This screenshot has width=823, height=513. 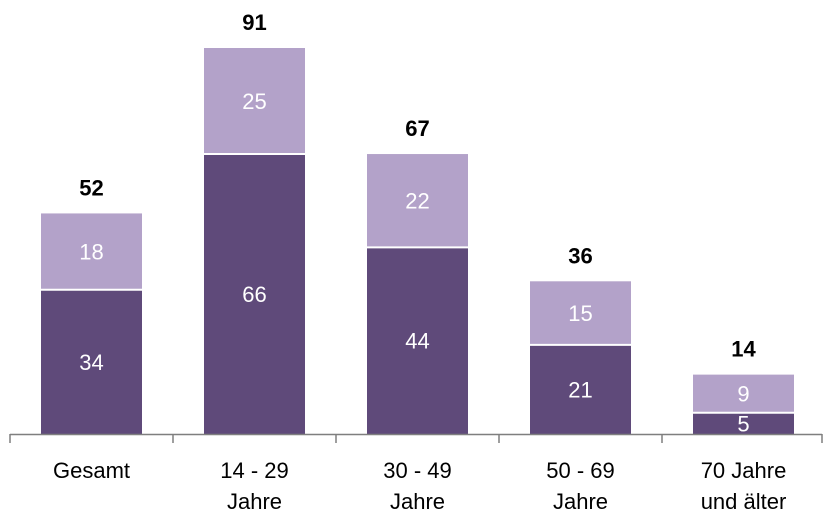 What do you see at coordinates (744, 485) in the screenshot?
I see `category-label: 70 Jahre und älter` at bounding box center [744, 485].